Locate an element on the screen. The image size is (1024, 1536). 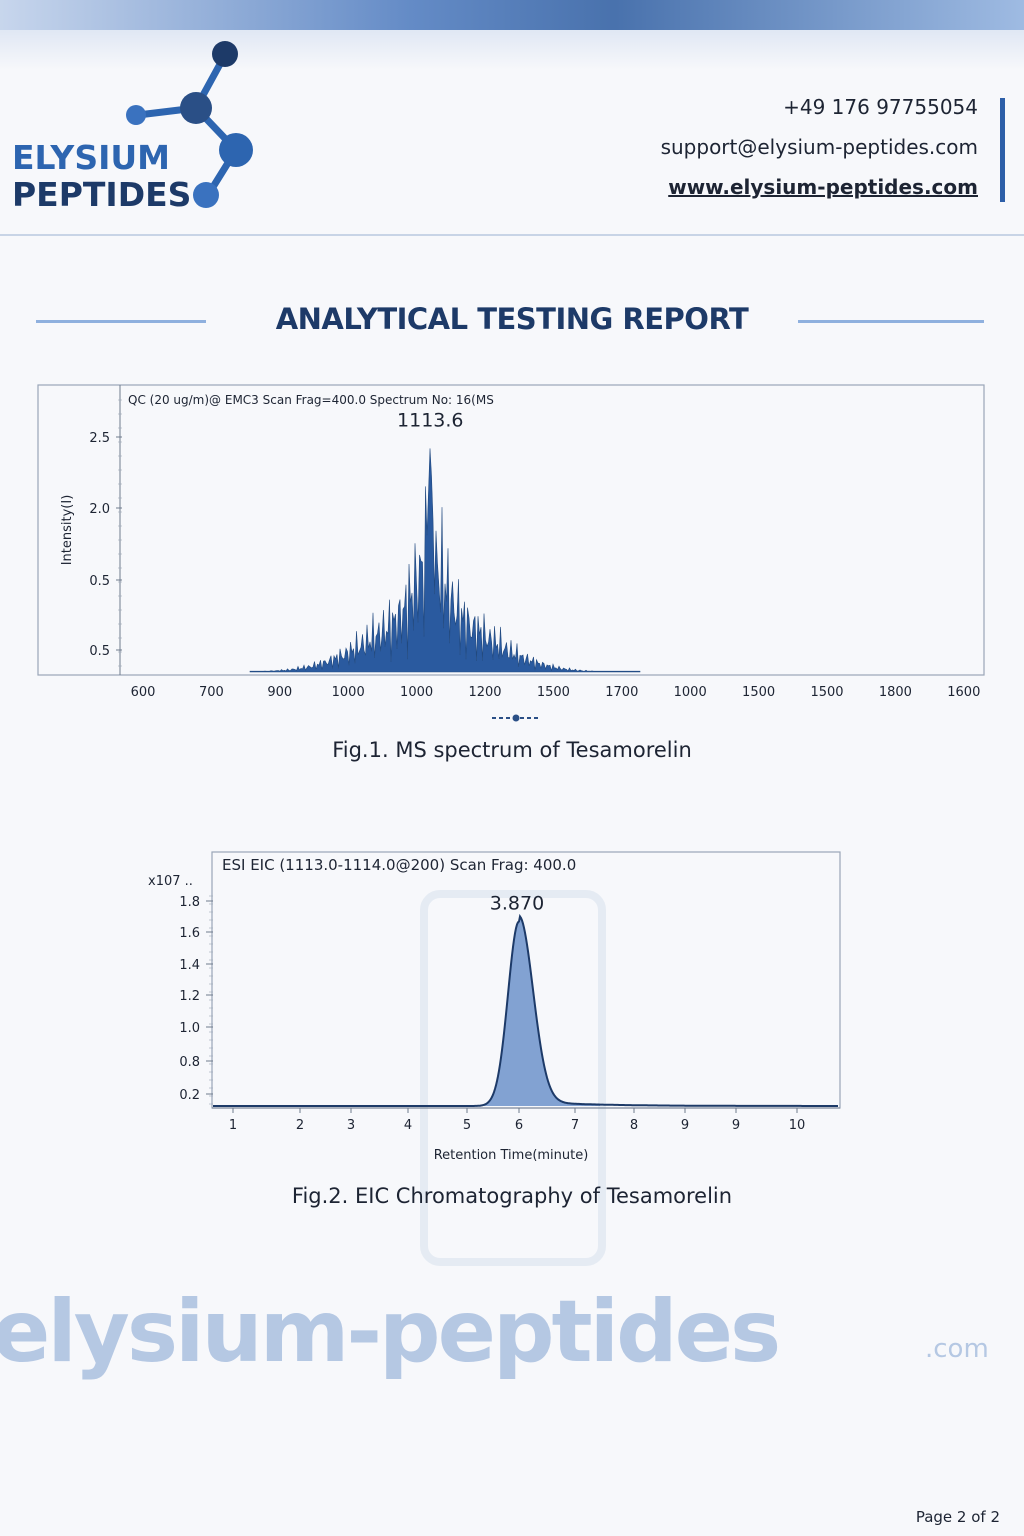
chart2-y-tick-label: 1.8 is located at coordinates (189, 902).